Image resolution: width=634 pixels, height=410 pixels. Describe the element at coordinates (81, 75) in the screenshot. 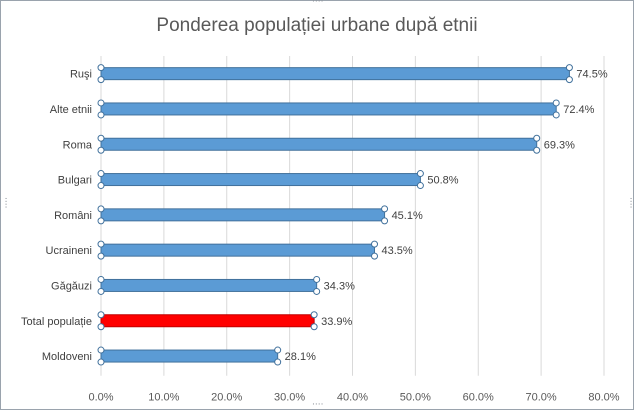

I see `category-label: Ruşi` at that location.